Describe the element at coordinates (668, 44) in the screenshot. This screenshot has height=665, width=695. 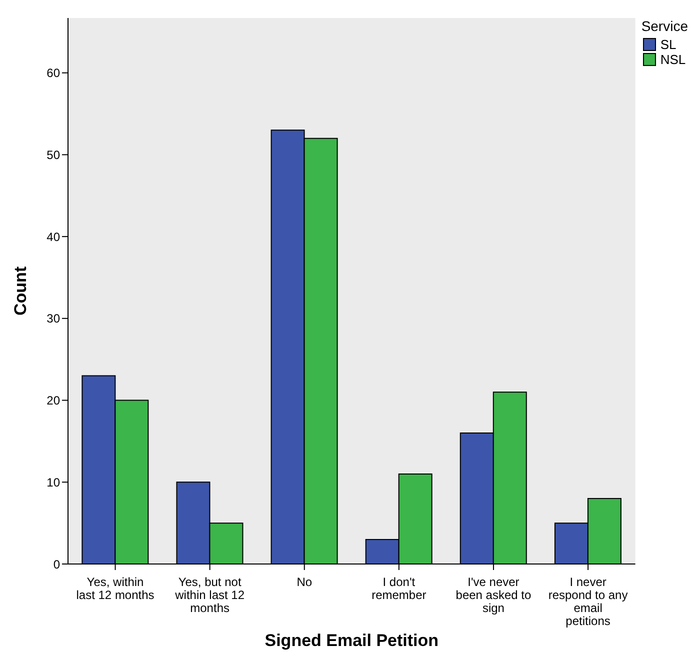
I see `legend-label: SL` at that location.